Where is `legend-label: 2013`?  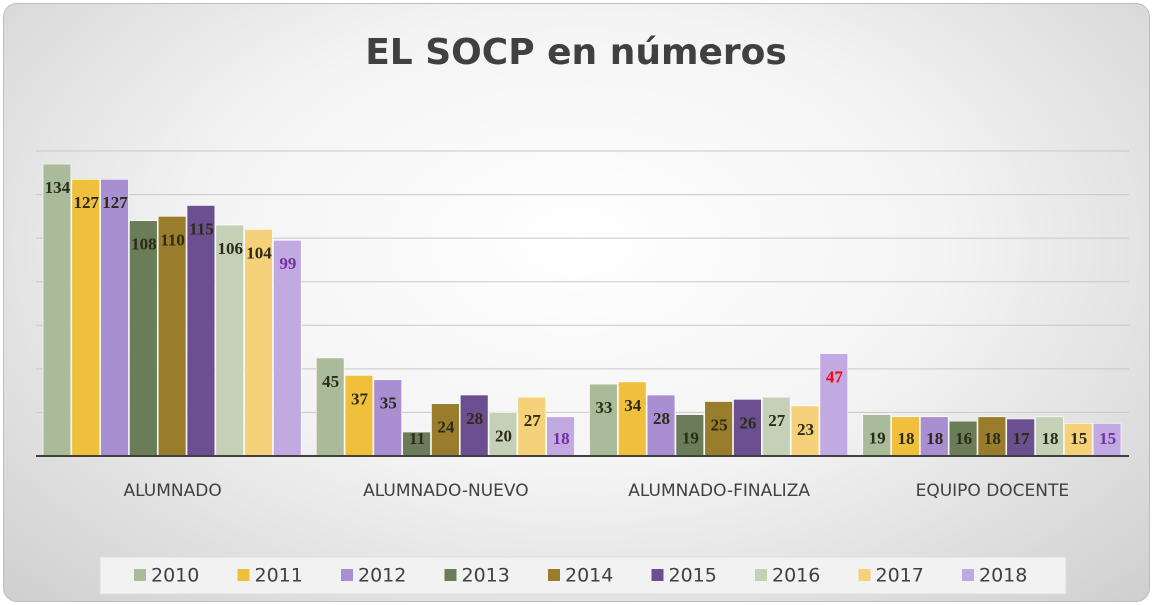 legend-label: 2013 is located at coordinates (486, 576).